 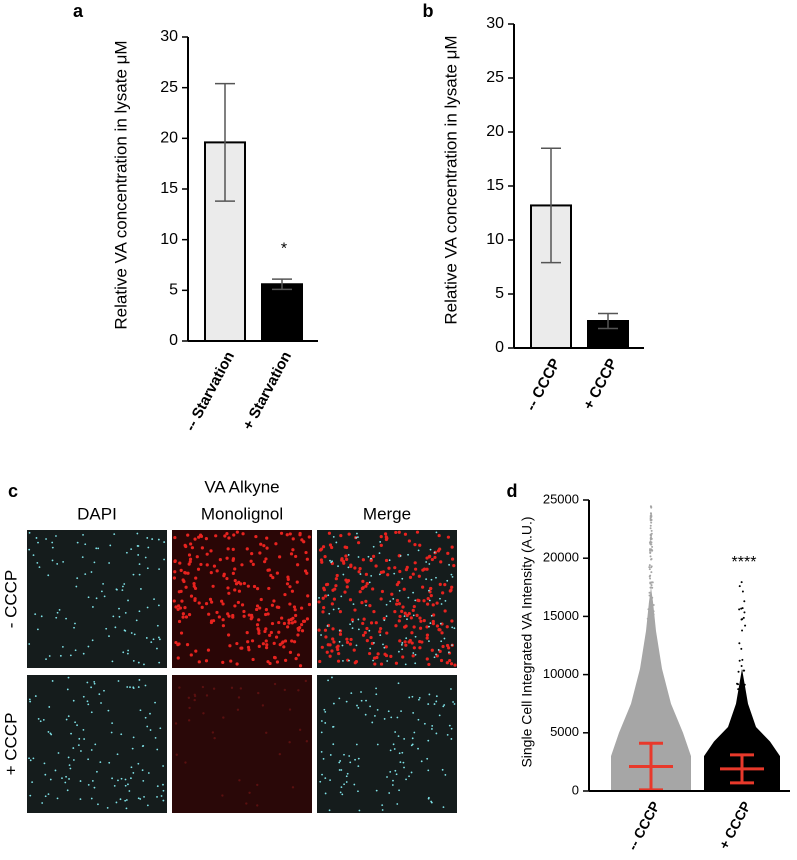 What do you see at coordinates (284, 248) in the screenshot?
I see `significance: *` at bounding box center [284, 248].